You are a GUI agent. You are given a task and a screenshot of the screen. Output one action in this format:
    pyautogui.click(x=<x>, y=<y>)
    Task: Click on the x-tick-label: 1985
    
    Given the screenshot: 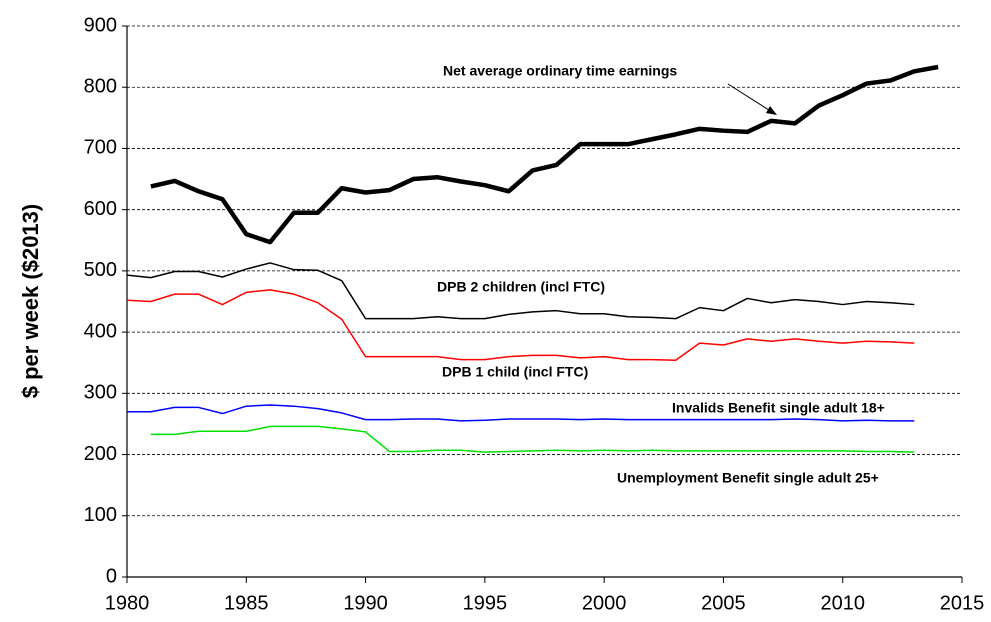 What is the action you would take?
    pyautogui.click(x=246, y=603)
    